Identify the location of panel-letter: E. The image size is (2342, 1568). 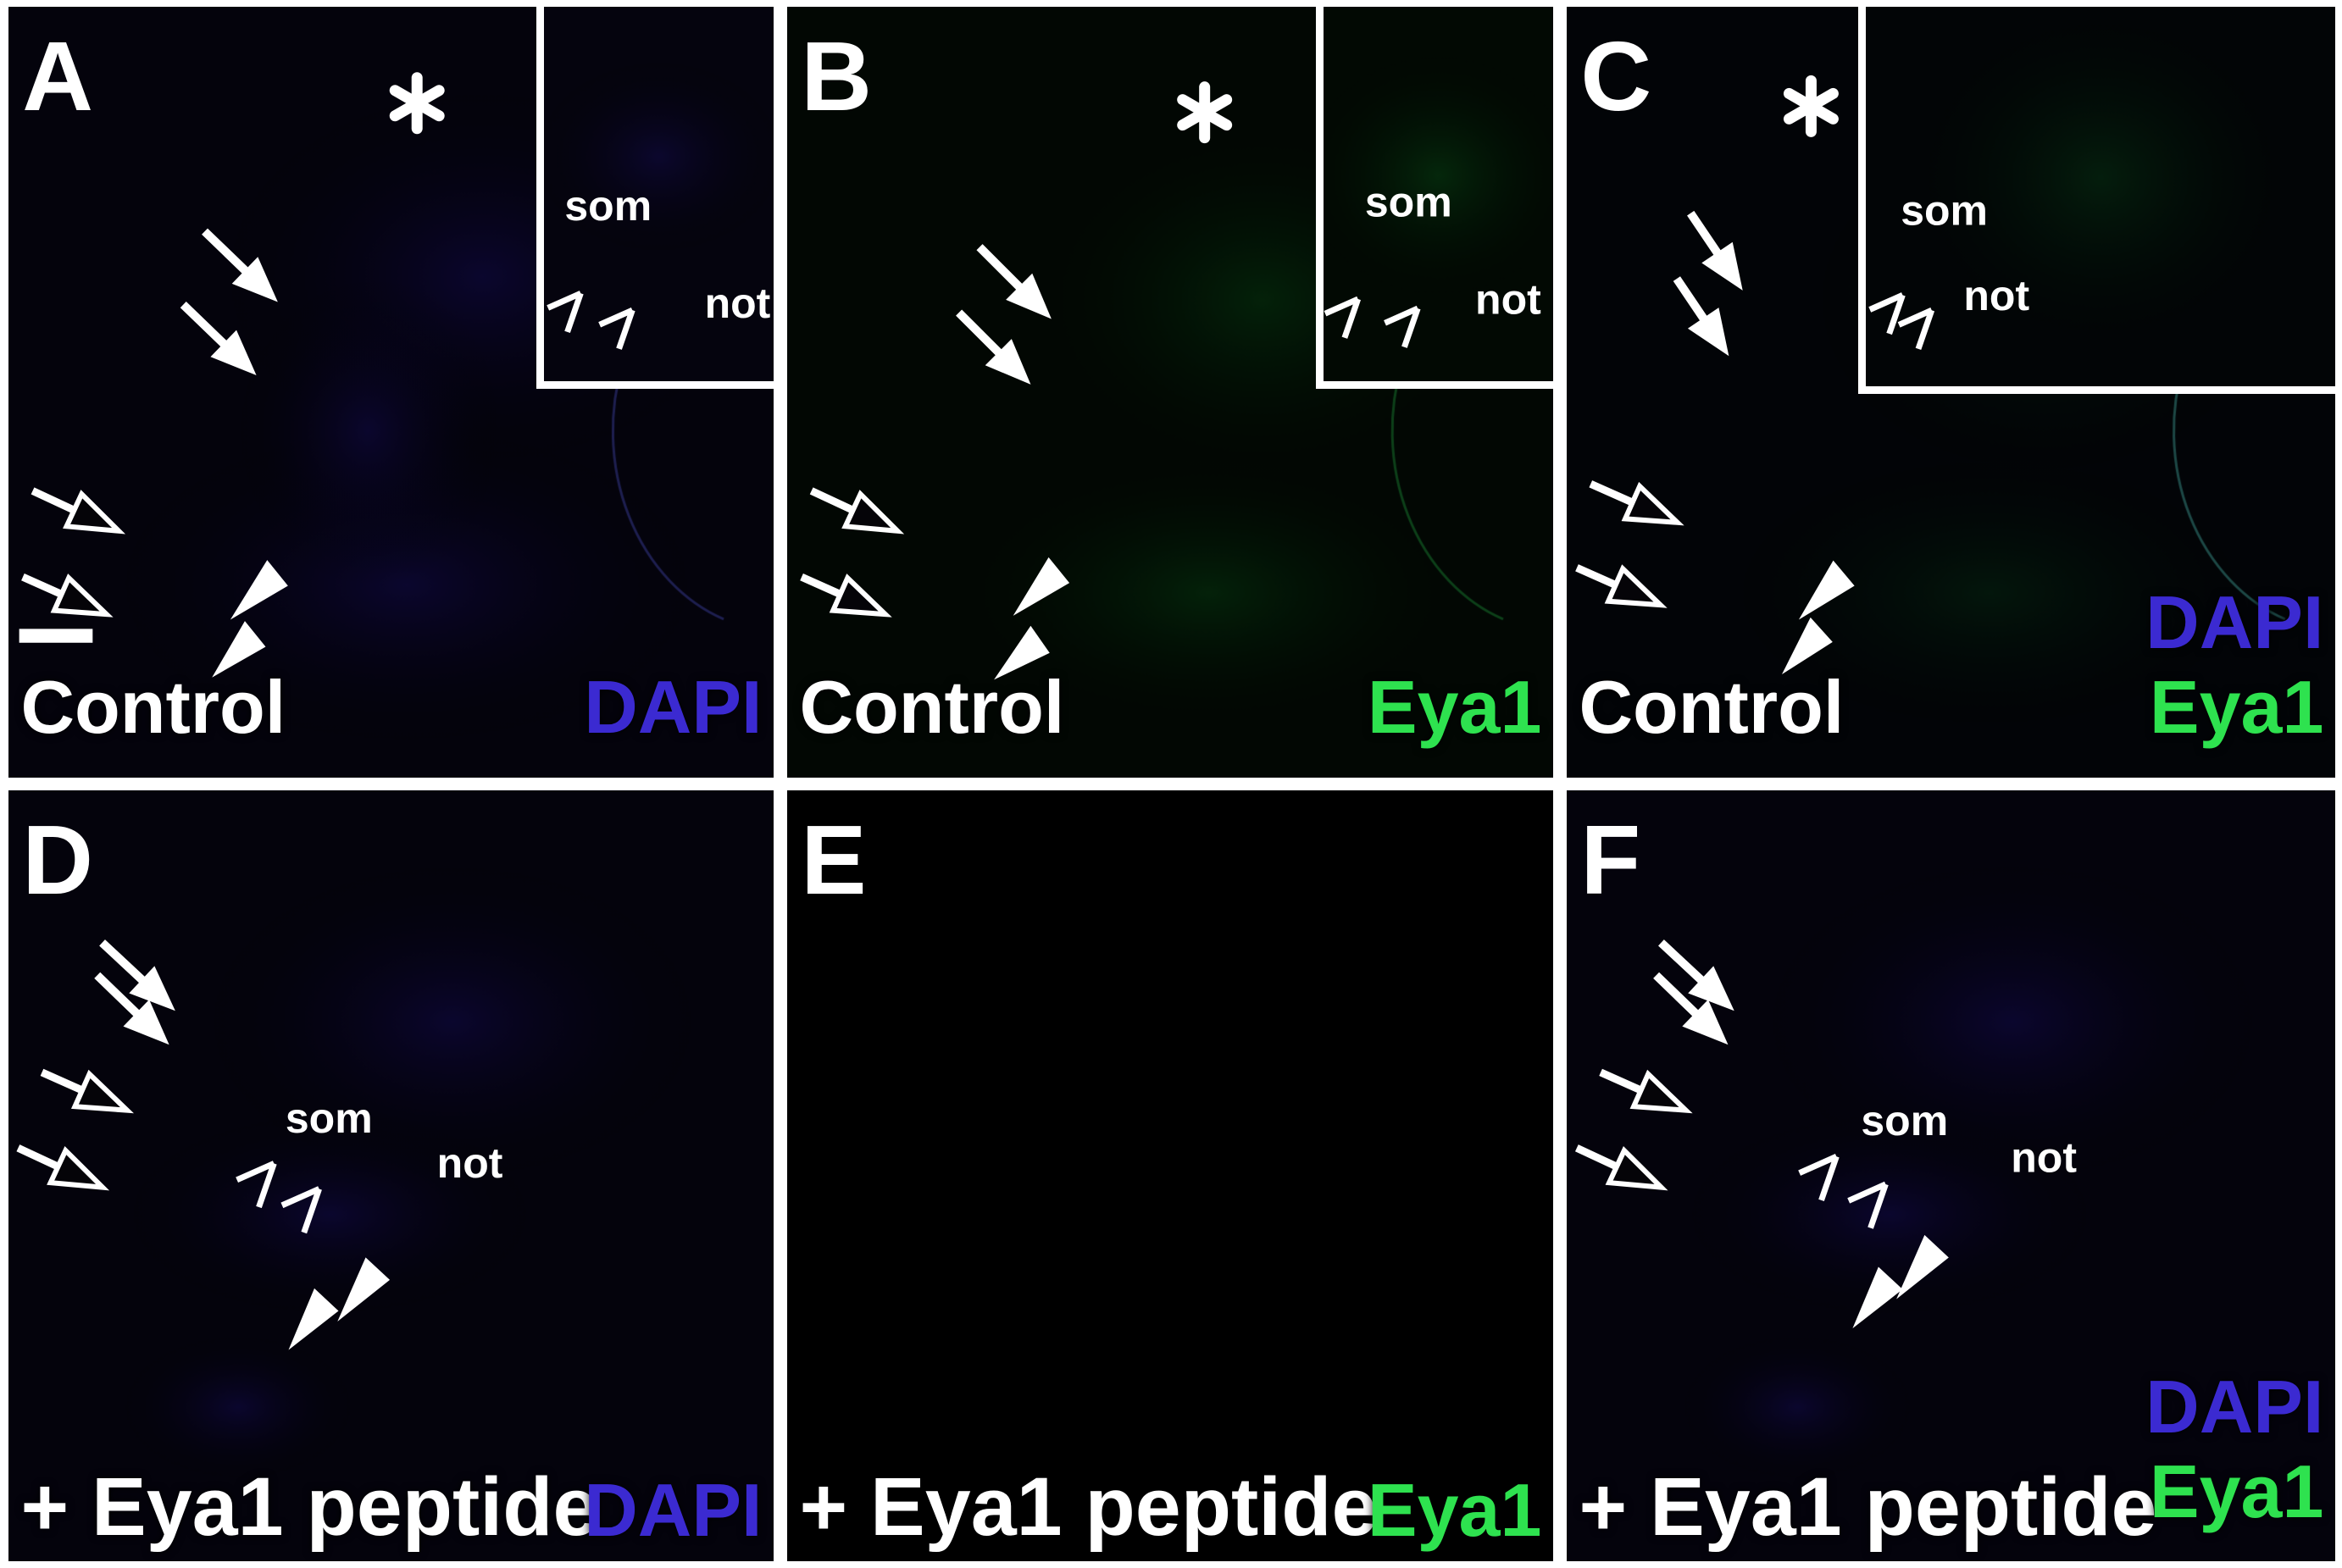
(834, 859).